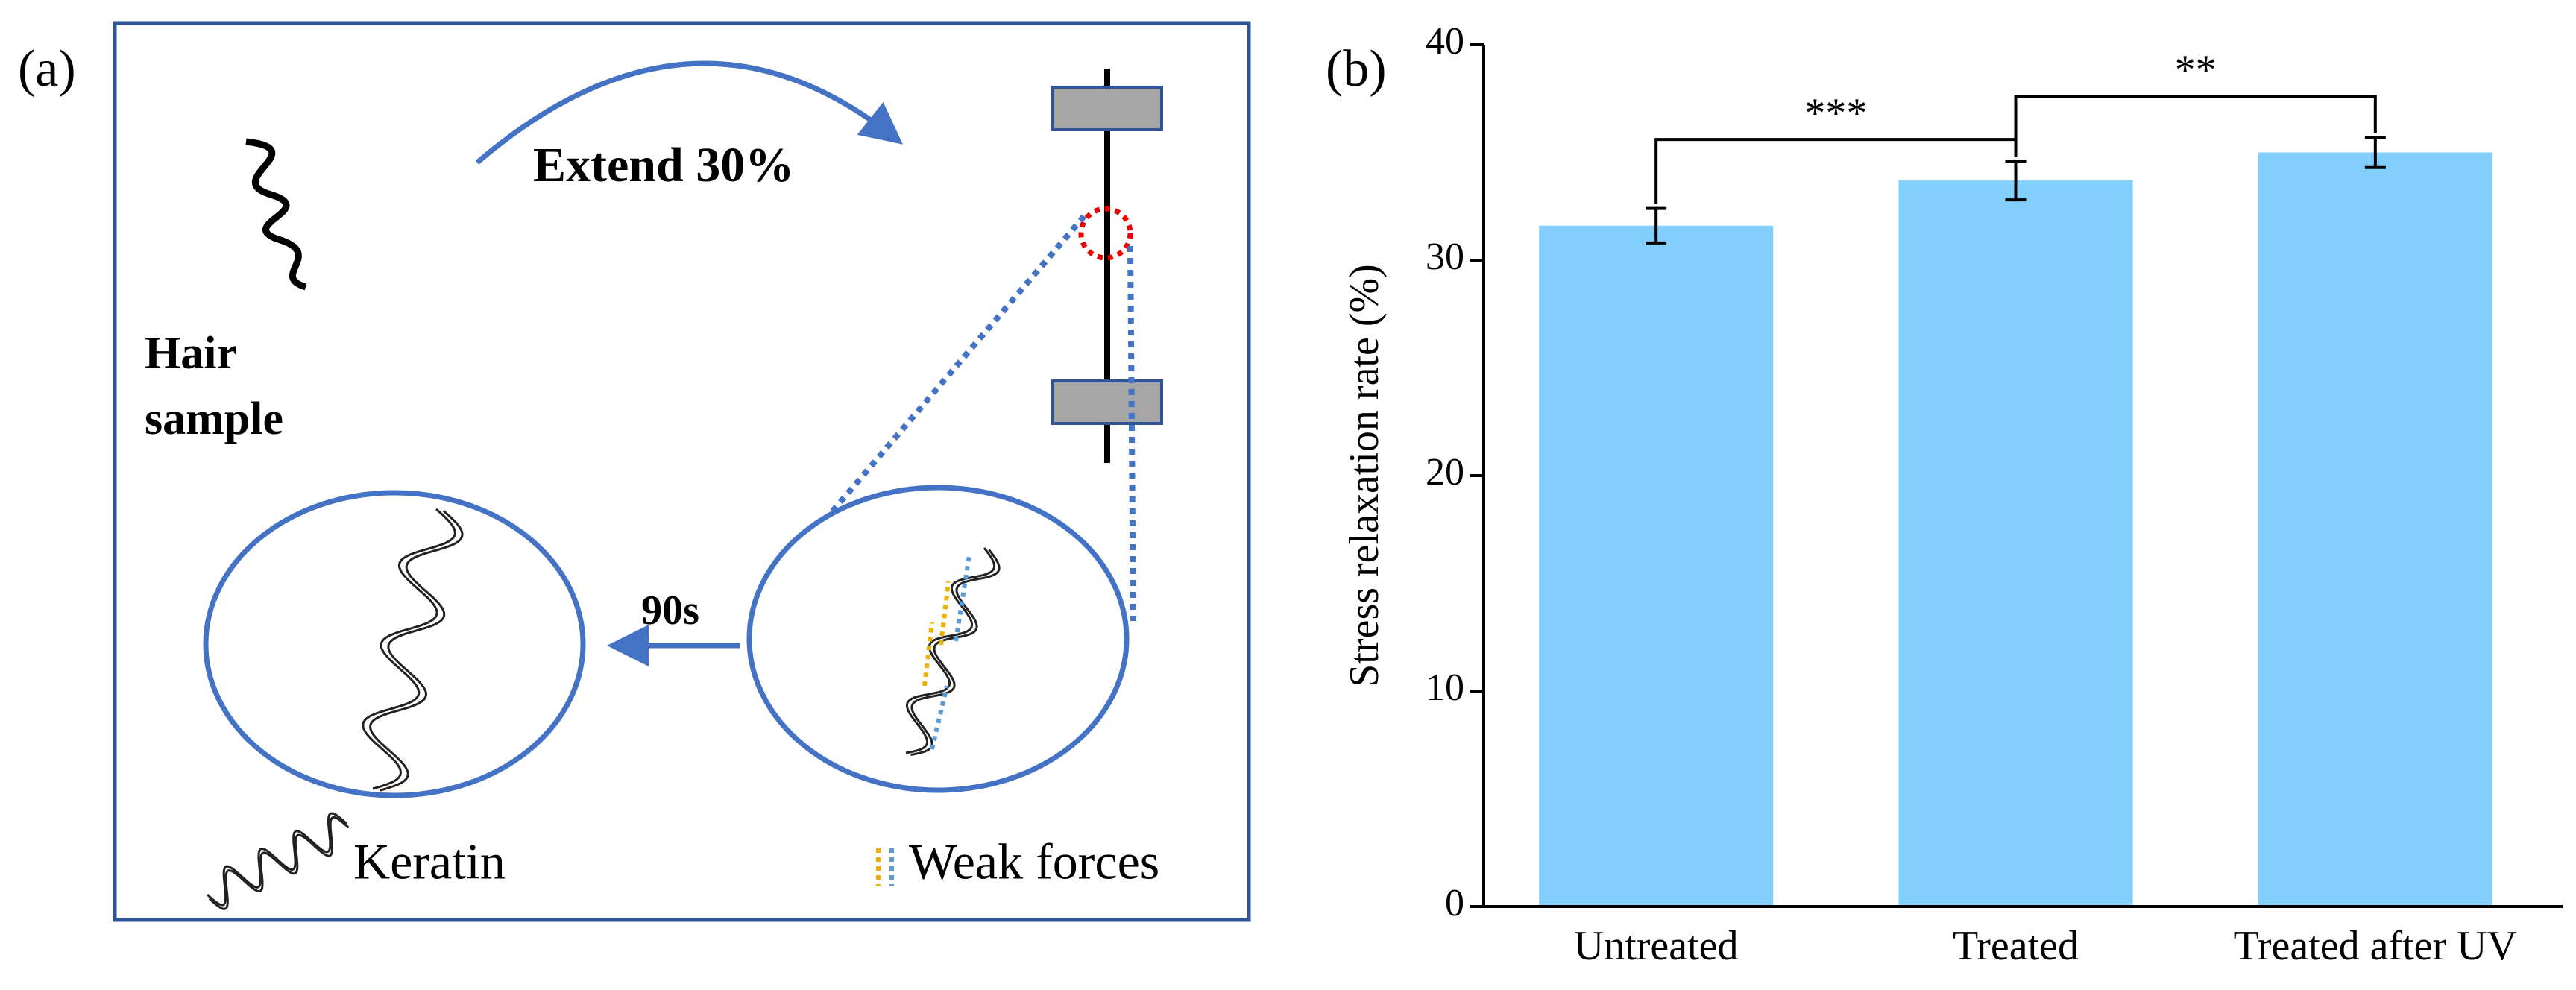 The width and height of the screenshot is (2576, 990). Describe the element at coordinates (1356, 69) in the screenshot. I see `panel-label: (b)` at that location.